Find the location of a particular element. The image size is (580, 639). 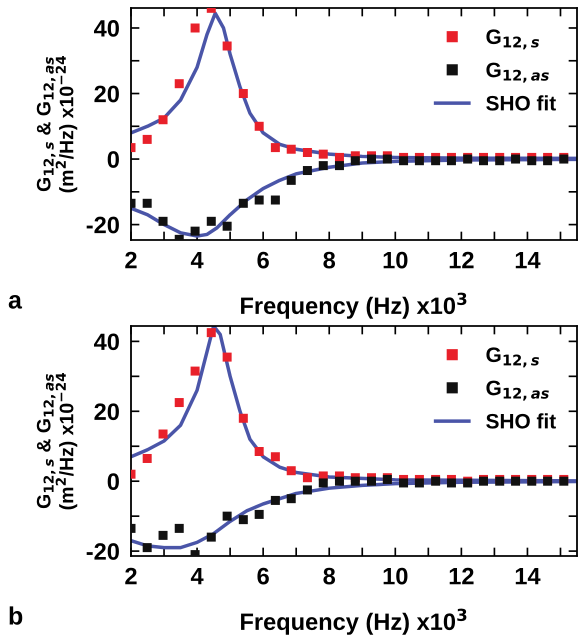

text: b is located at coordinates (16, 615).